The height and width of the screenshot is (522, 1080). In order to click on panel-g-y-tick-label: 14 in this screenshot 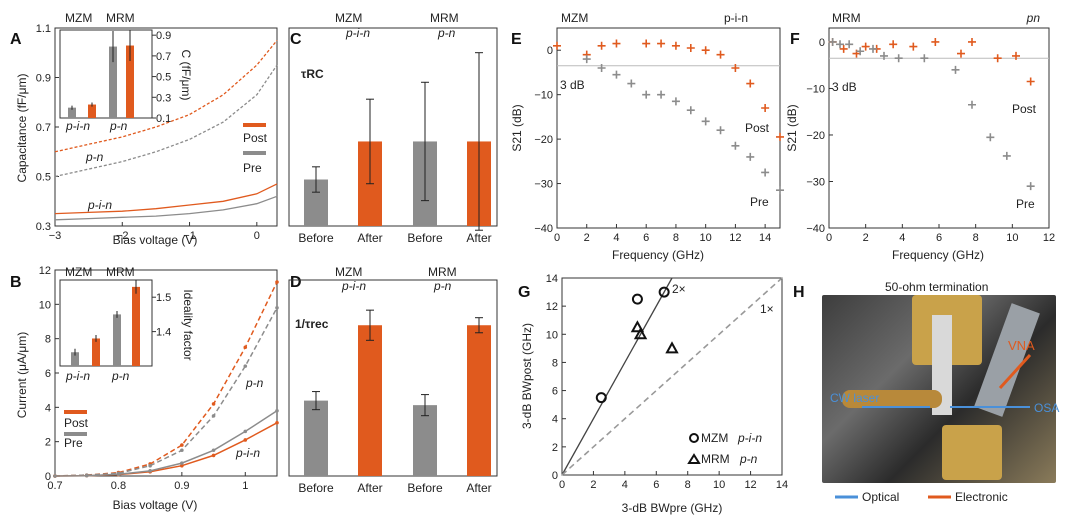, I will do `click(552, 279)`.